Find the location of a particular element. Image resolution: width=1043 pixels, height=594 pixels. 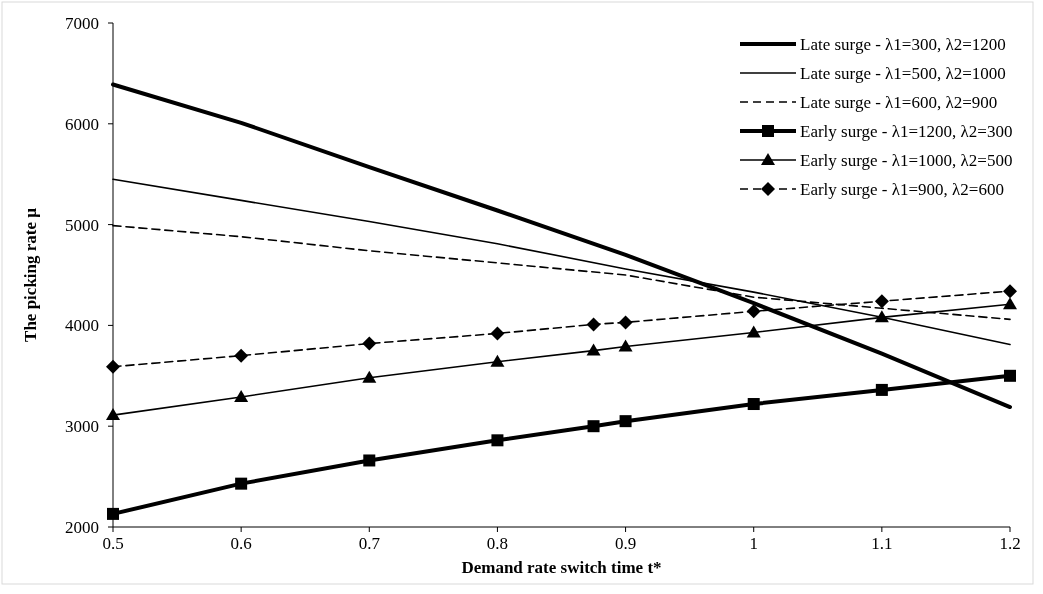

legend-label: Early surge - λ1=900, λ2=600 is located at coordinates (902, 189).